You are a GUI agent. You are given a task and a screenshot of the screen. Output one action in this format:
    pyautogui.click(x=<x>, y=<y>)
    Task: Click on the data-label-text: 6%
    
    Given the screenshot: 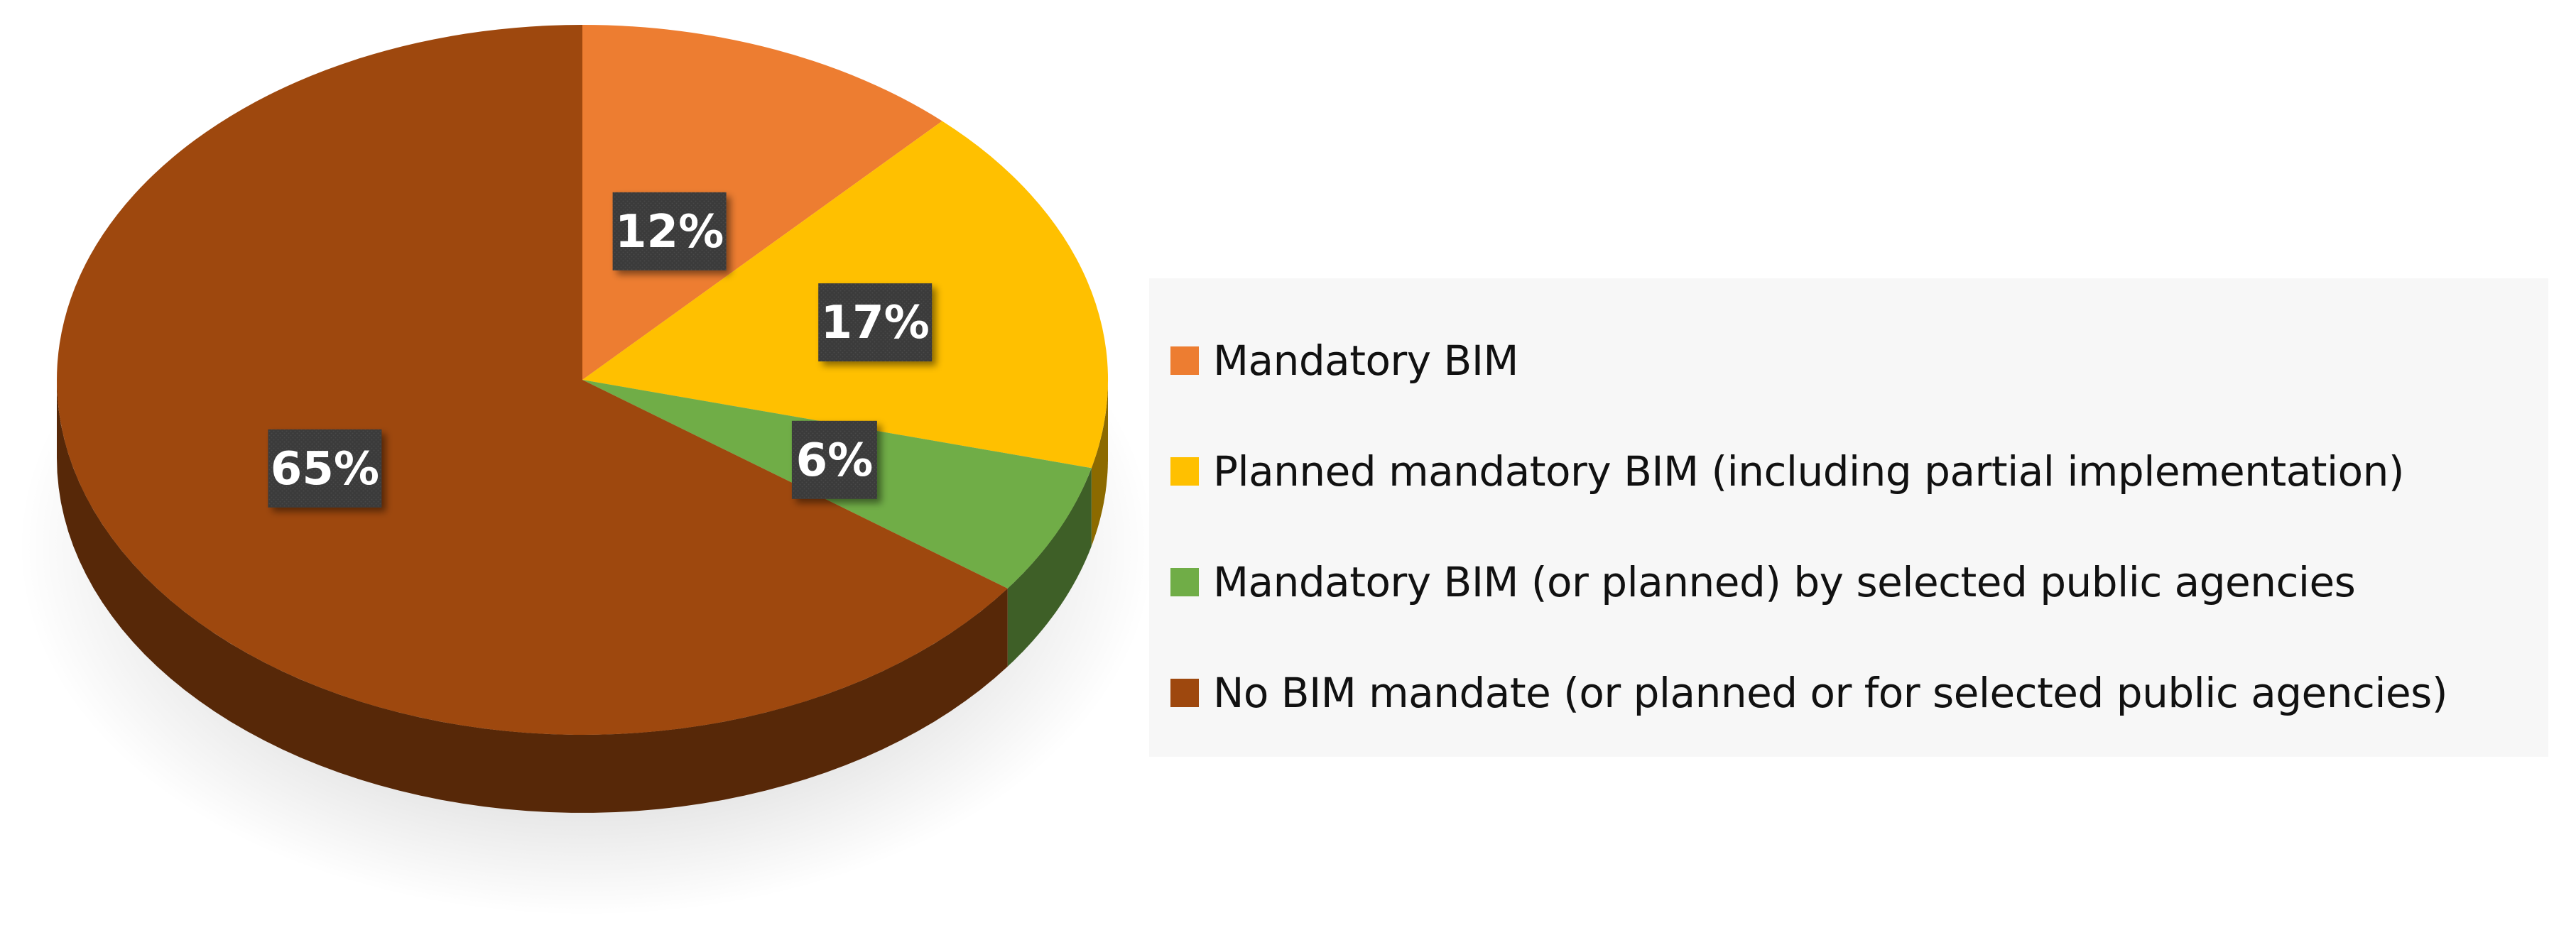 What is the action you would take?
    pyautogui.click(x=835, y=460)
    